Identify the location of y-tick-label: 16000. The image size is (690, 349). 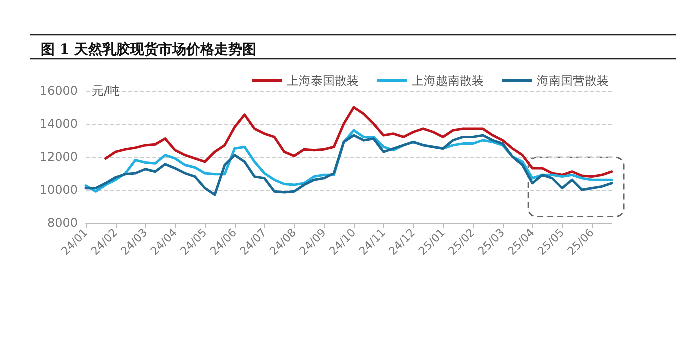
(59, 91).